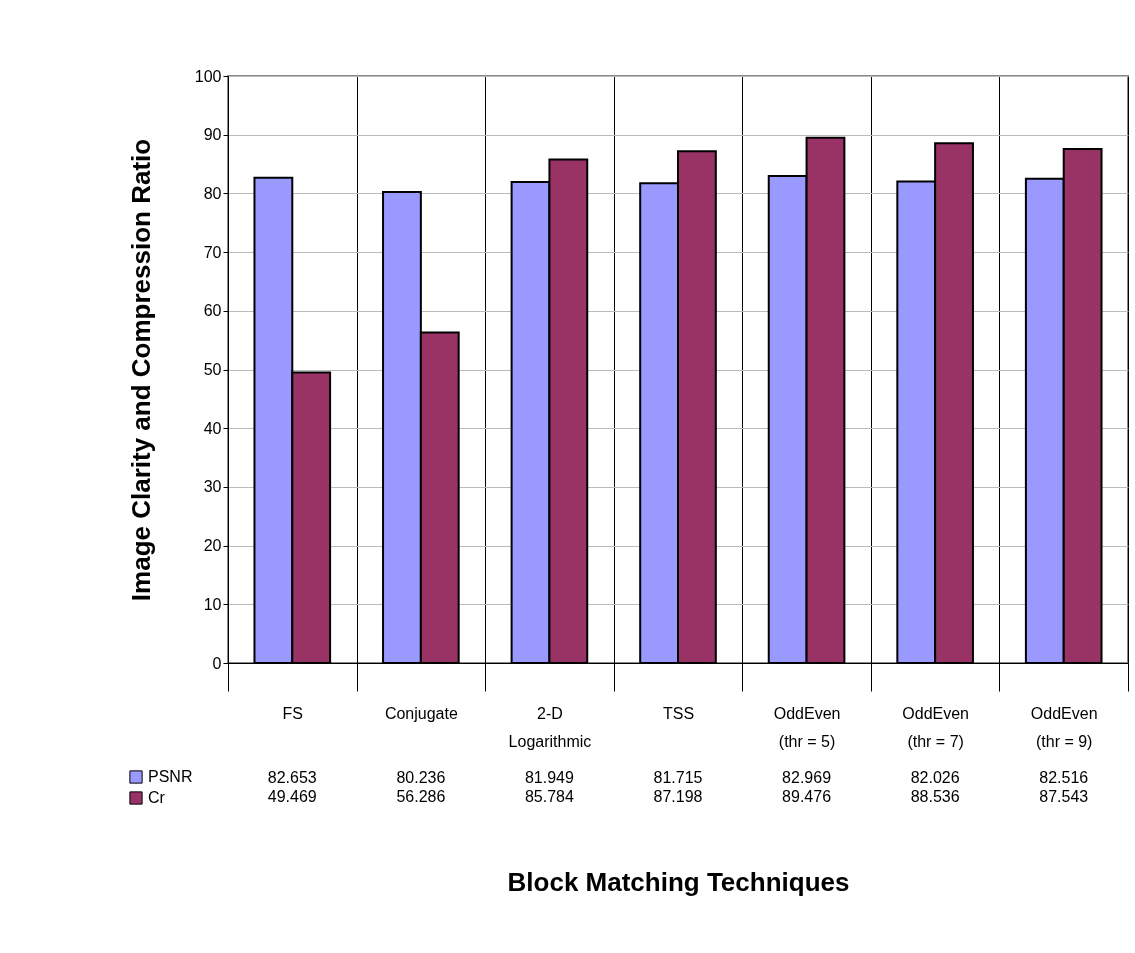 Image resolution: width=1135 pixels, height=953 pixels. What do you see at coordinates (170, 776) in the screenshot?
I see `legend-label: PSNR` at bounding box center [170, 776].